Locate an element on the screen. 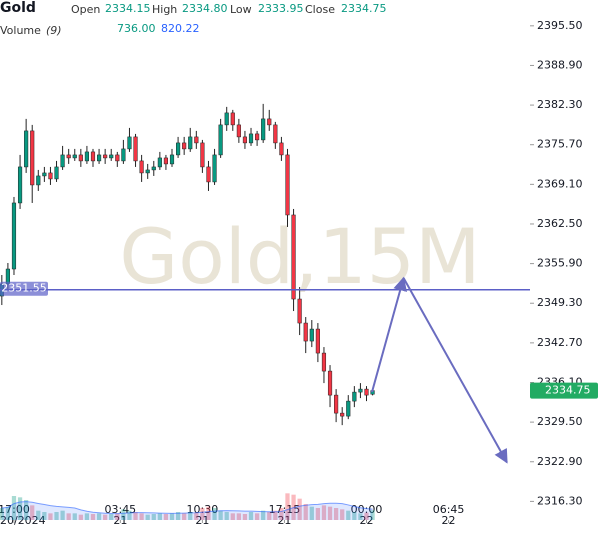  x-tick-label: 00:00 is located at coordinates (367, 509).